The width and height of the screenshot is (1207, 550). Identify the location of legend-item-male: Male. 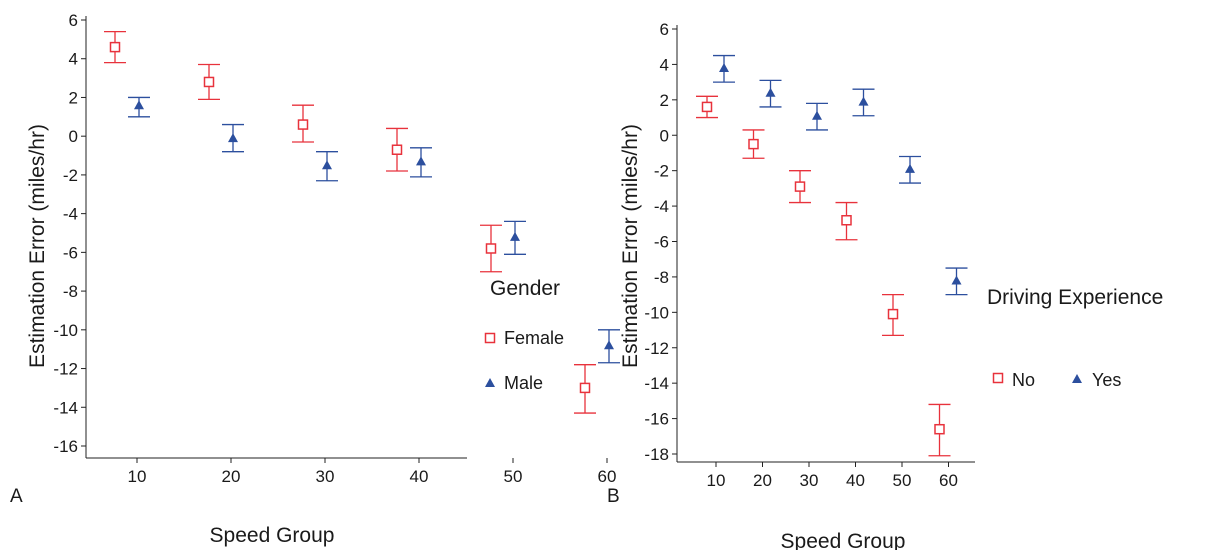
(514, 383).